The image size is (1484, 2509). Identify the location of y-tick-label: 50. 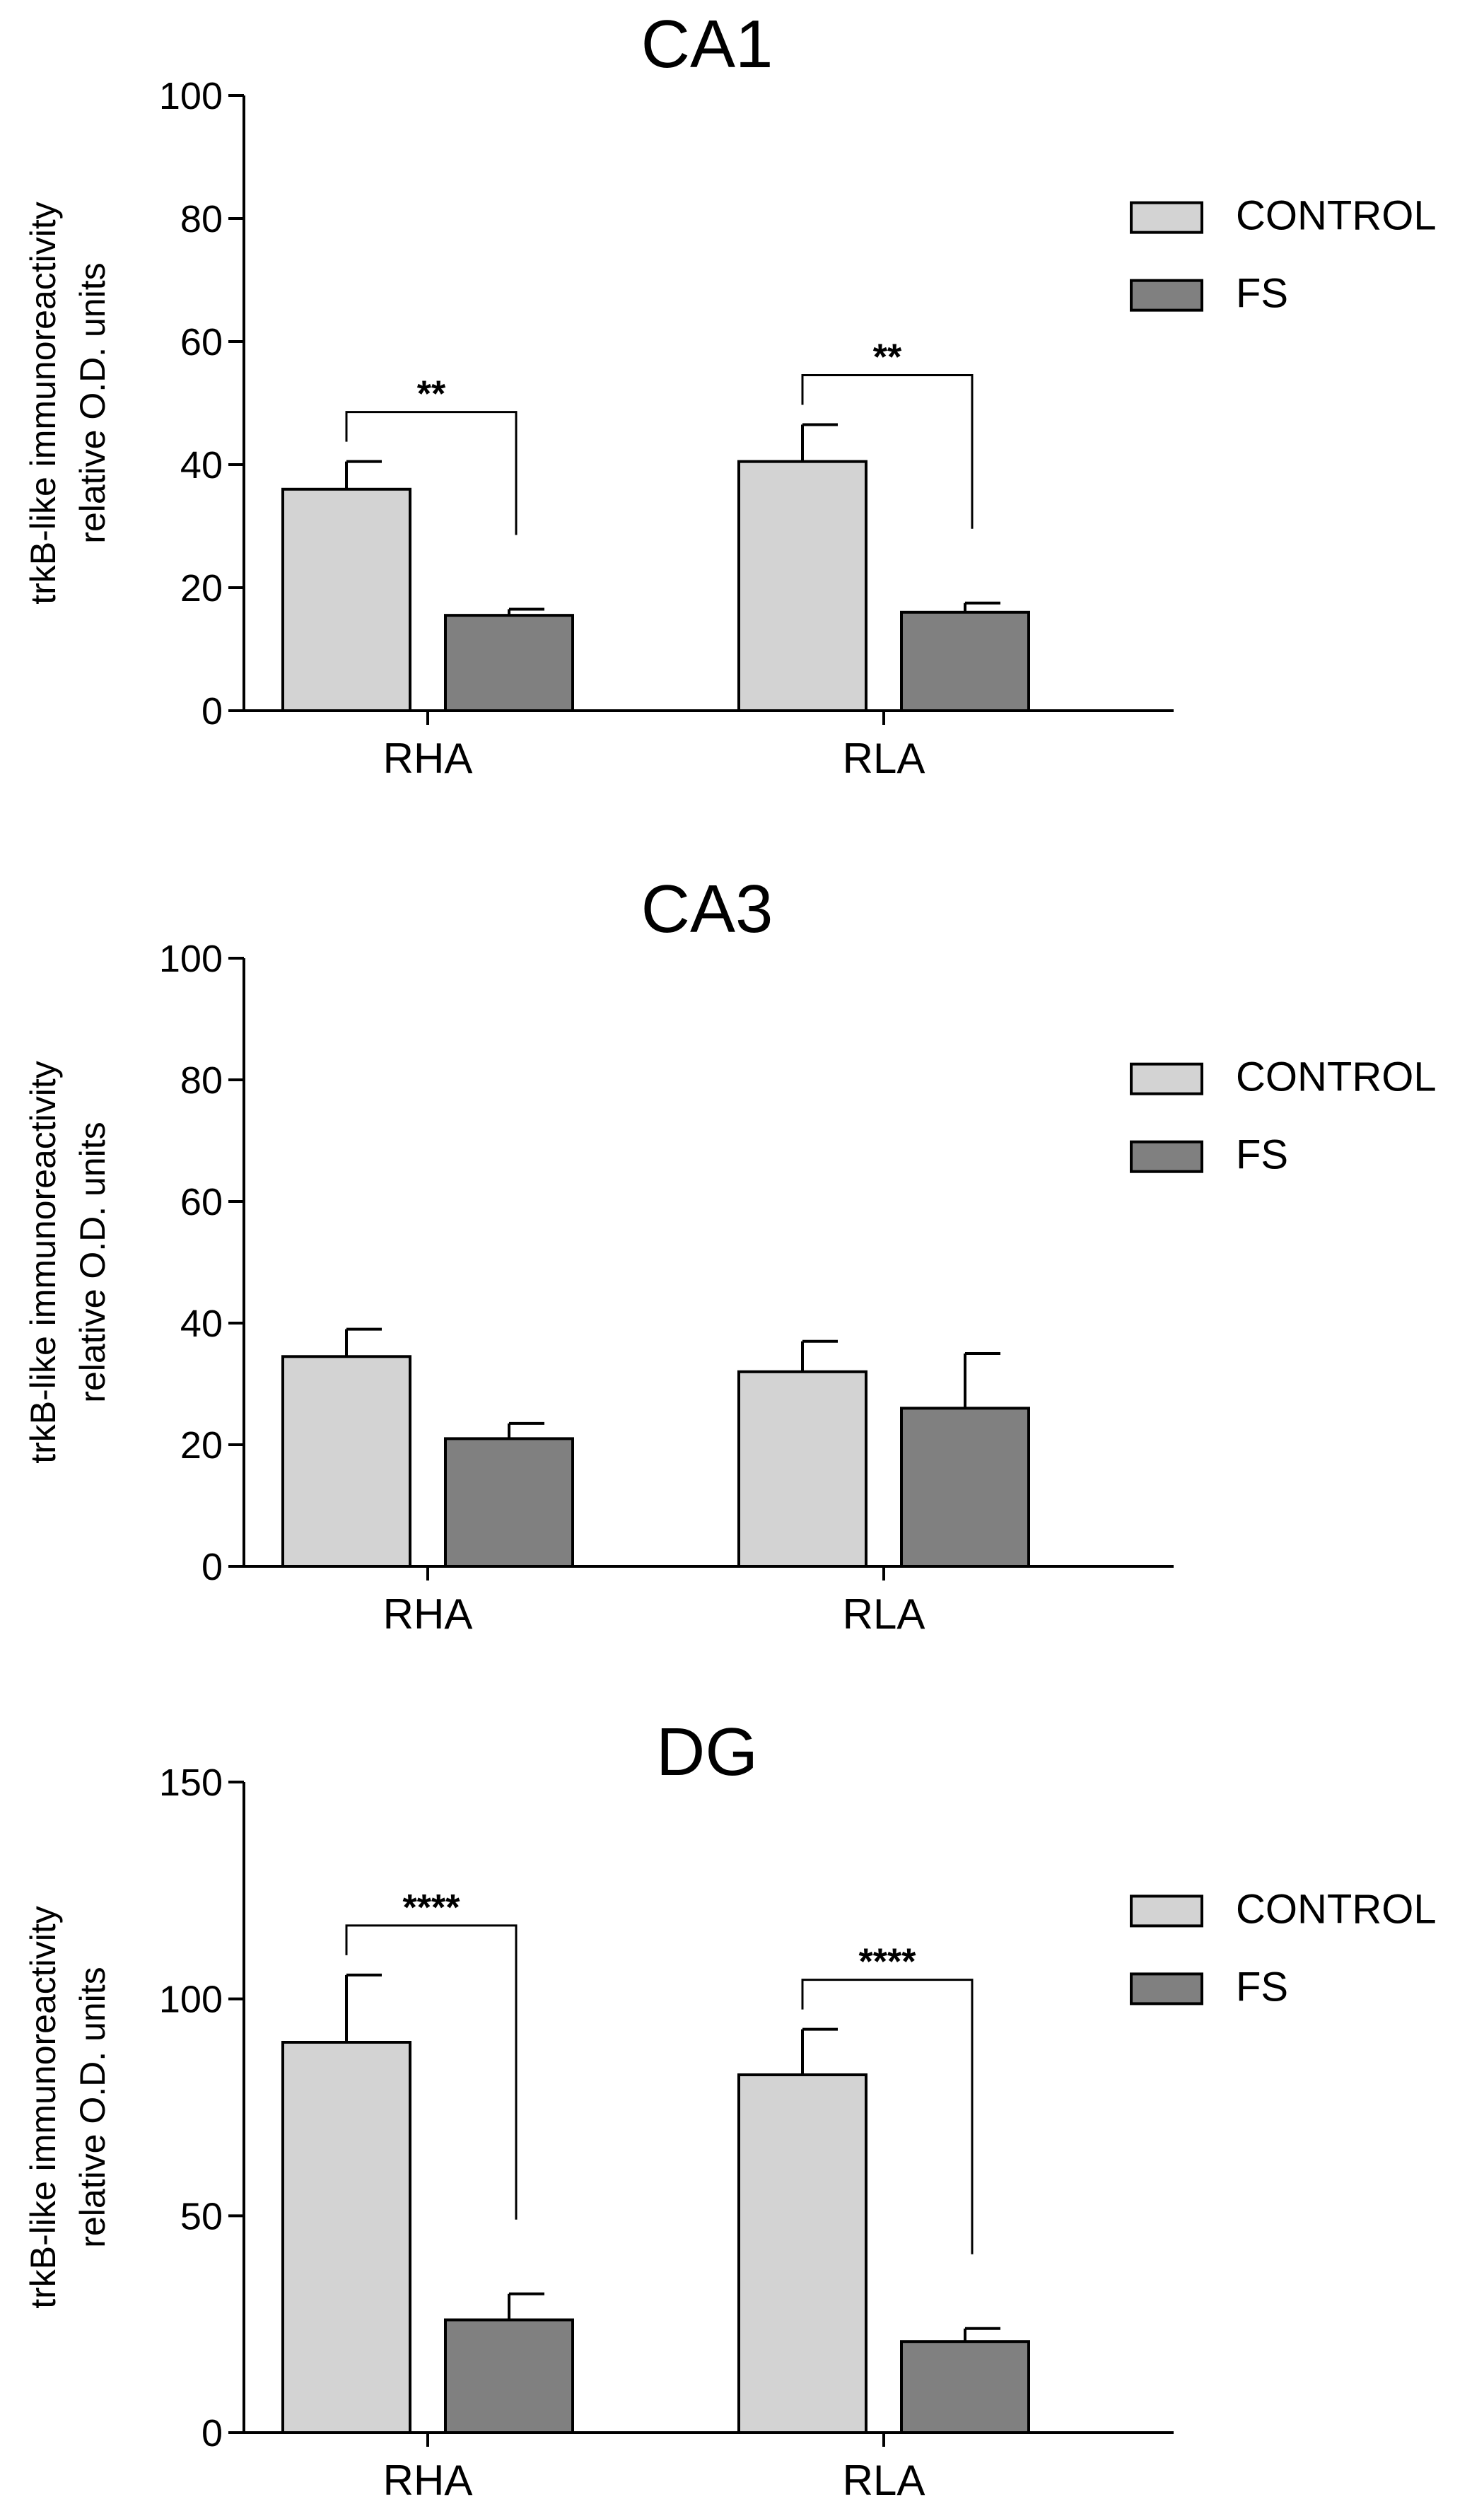
(201, 2216).